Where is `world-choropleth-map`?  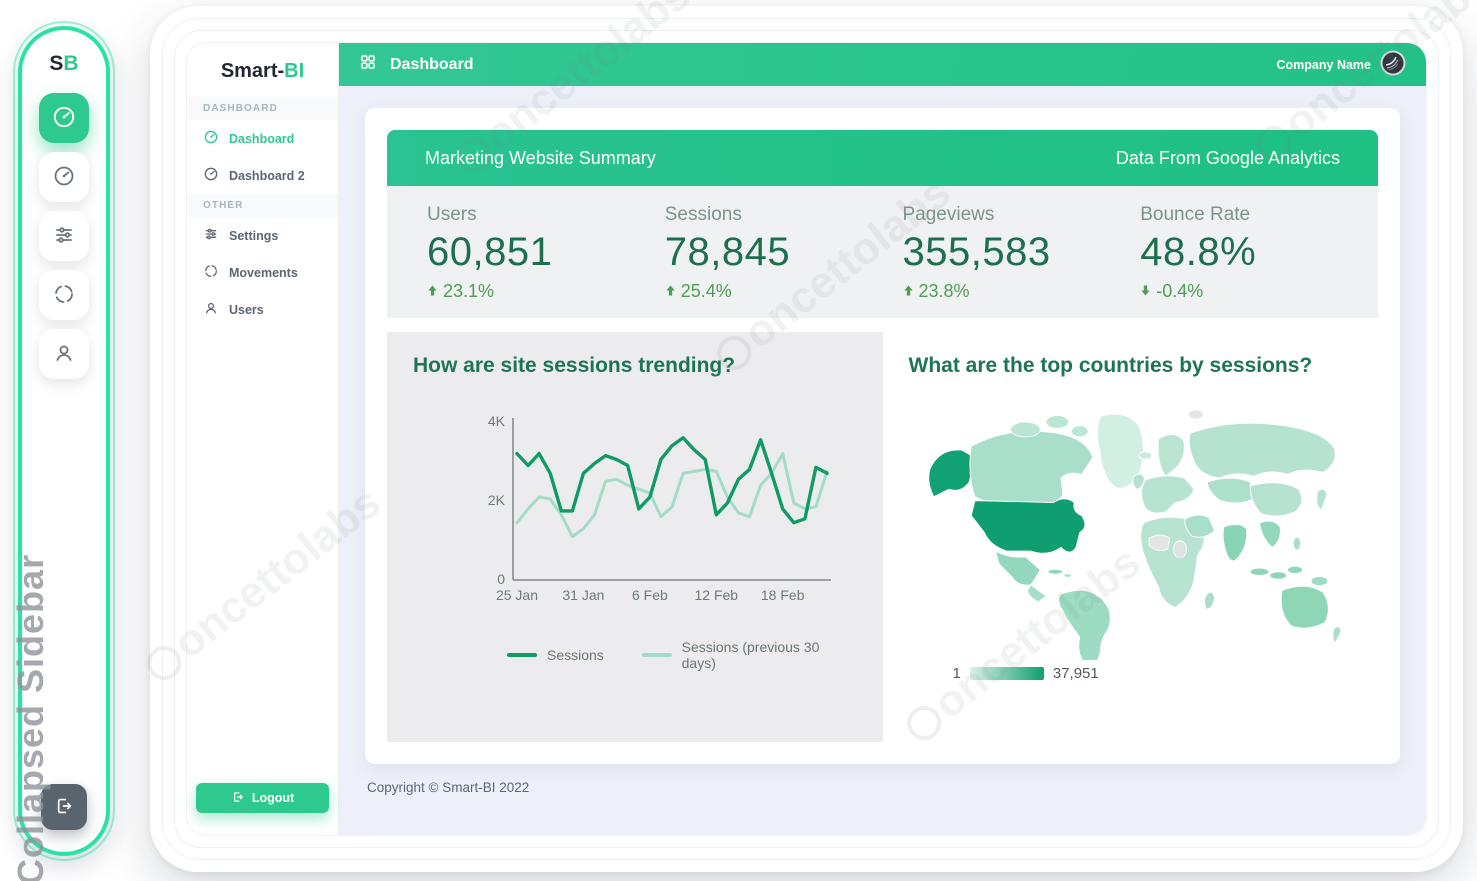
world-choropleth-map is located at coordinates (1134, 527).